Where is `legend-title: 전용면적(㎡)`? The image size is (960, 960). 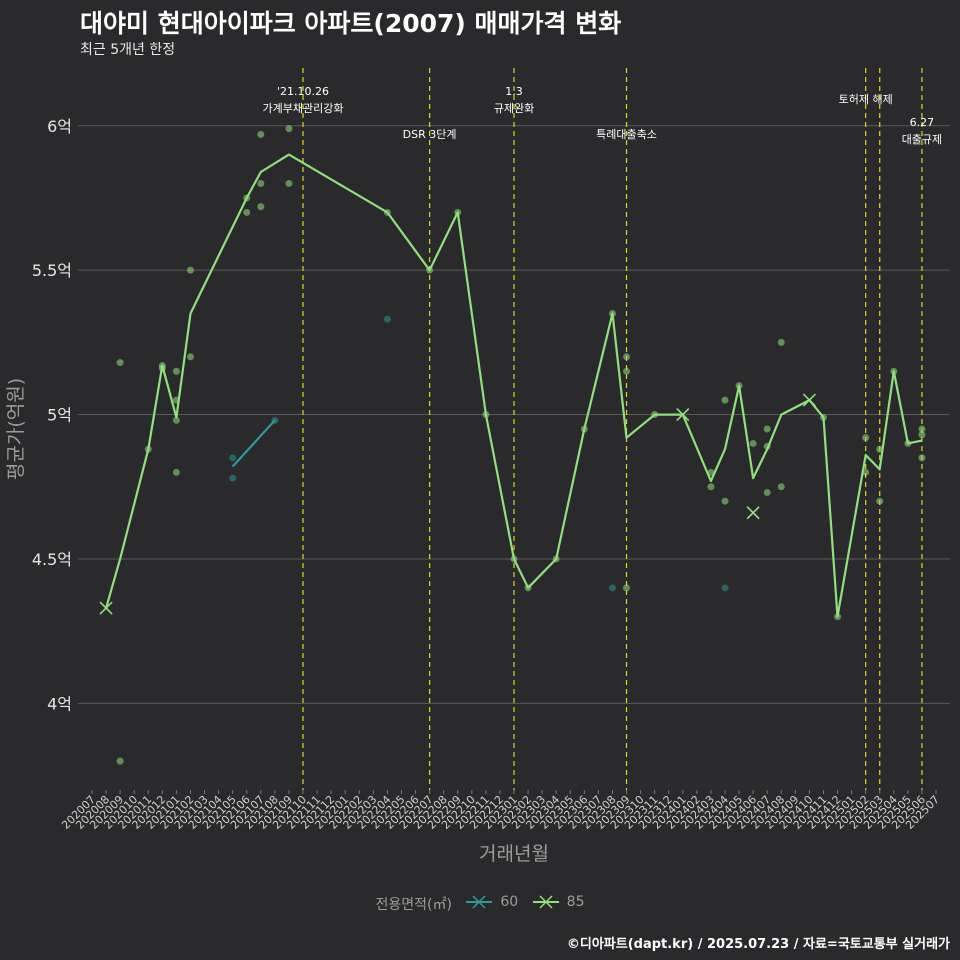 legend-title: 전용면적(㎡) is located at coordinates (413, 905).